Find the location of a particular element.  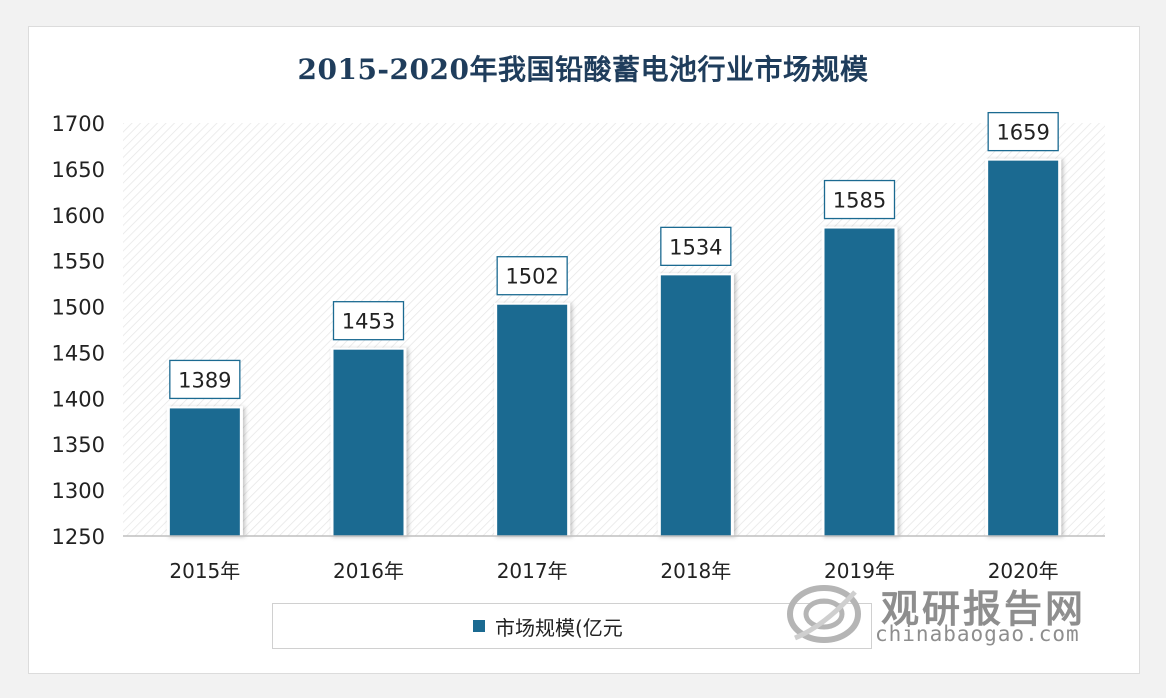

y-tick-label: 1450 is located at coordinates (78, 353).